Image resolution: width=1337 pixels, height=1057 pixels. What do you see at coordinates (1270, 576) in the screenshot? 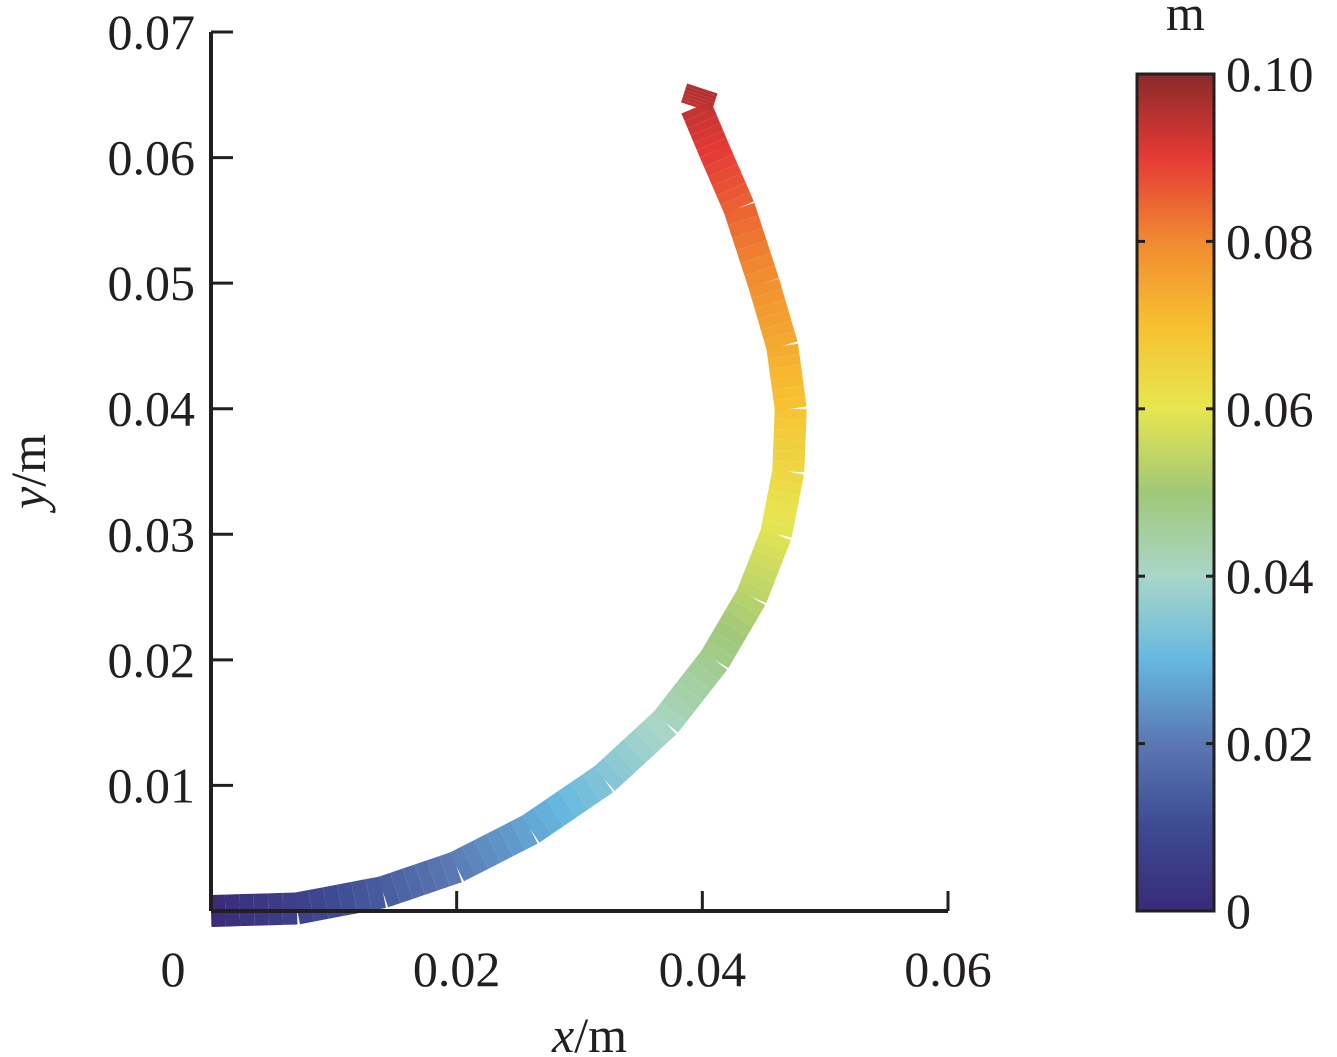
I see `colorbar-tick-label: 0.04` at bounding box center [1270, 576].